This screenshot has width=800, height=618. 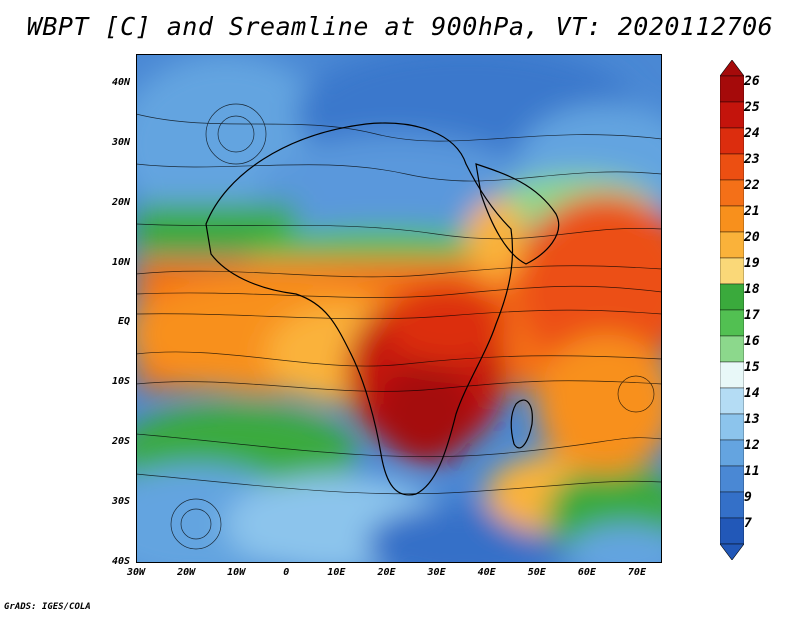 I want to click on lon-tick-label: 20E, so click(x=386, y=572).